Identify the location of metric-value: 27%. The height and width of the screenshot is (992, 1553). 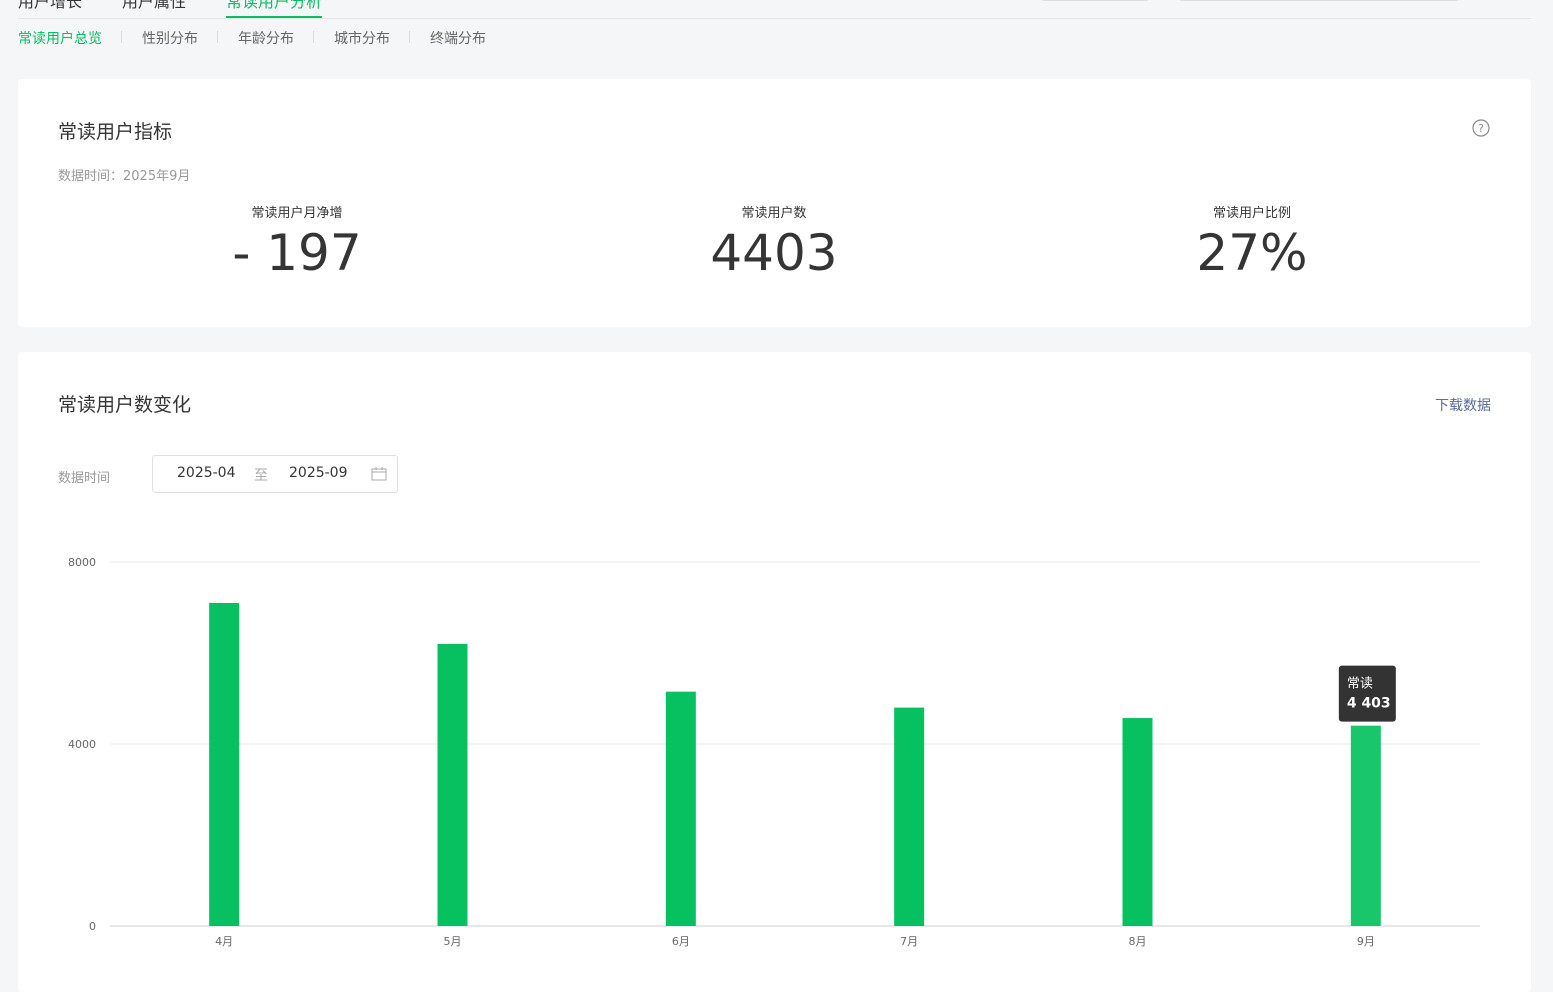
(1252, 253).